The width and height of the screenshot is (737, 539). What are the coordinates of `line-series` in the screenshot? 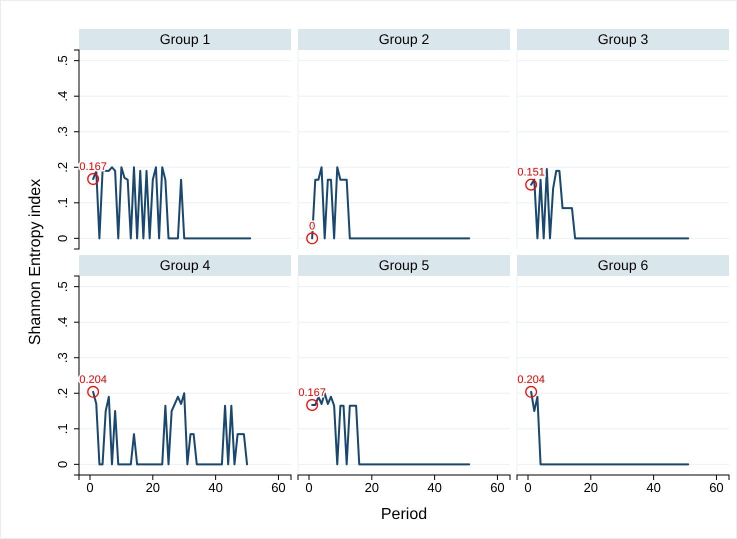 It's located at (170, 428).